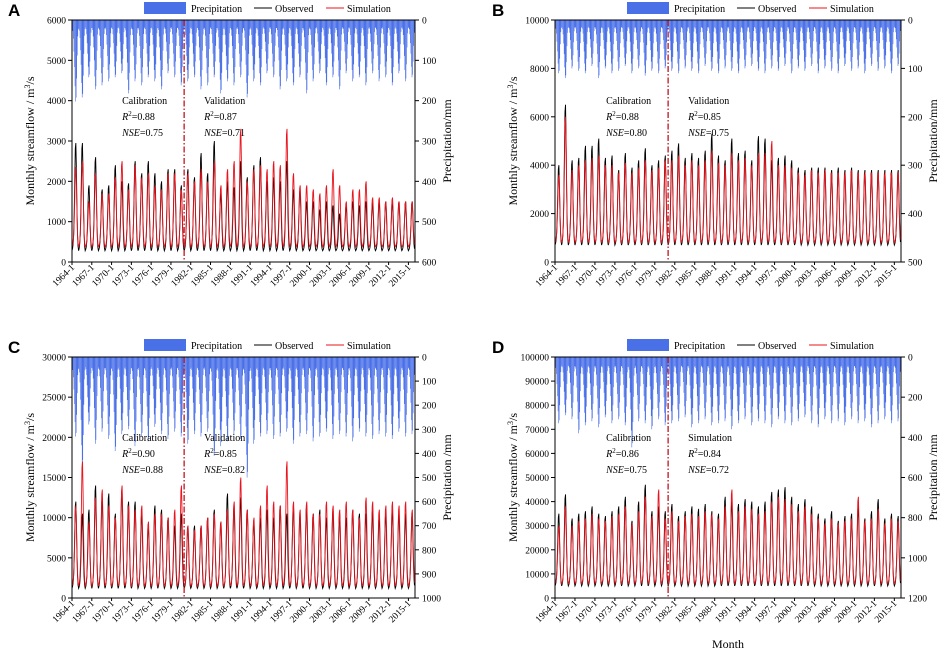 Image resolution: width=941 pixels, height=651 pixels. I want to click on y2-tick-label: 200, so click(429, 407).